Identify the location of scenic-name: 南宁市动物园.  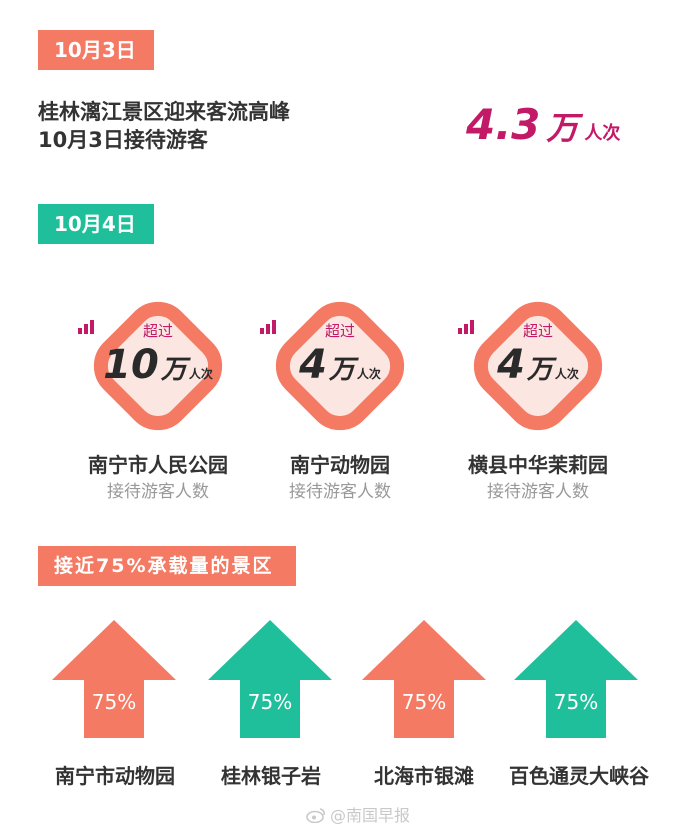
(115, 776).